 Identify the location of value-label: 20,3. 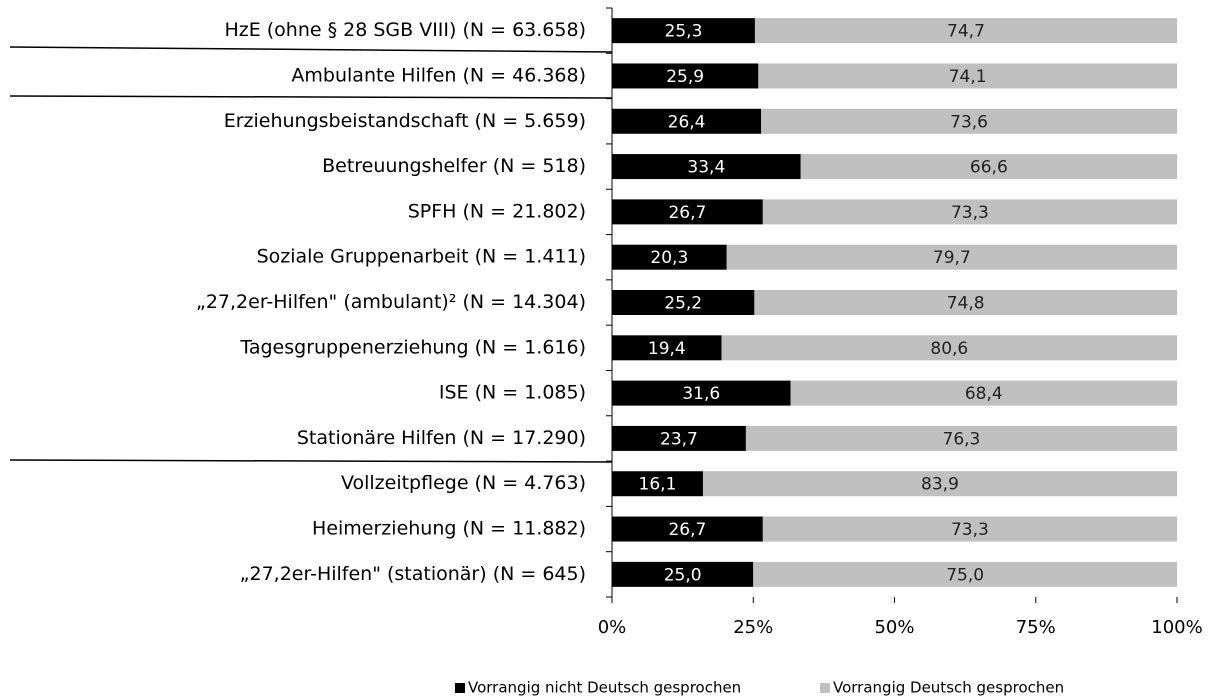
(669, 258).